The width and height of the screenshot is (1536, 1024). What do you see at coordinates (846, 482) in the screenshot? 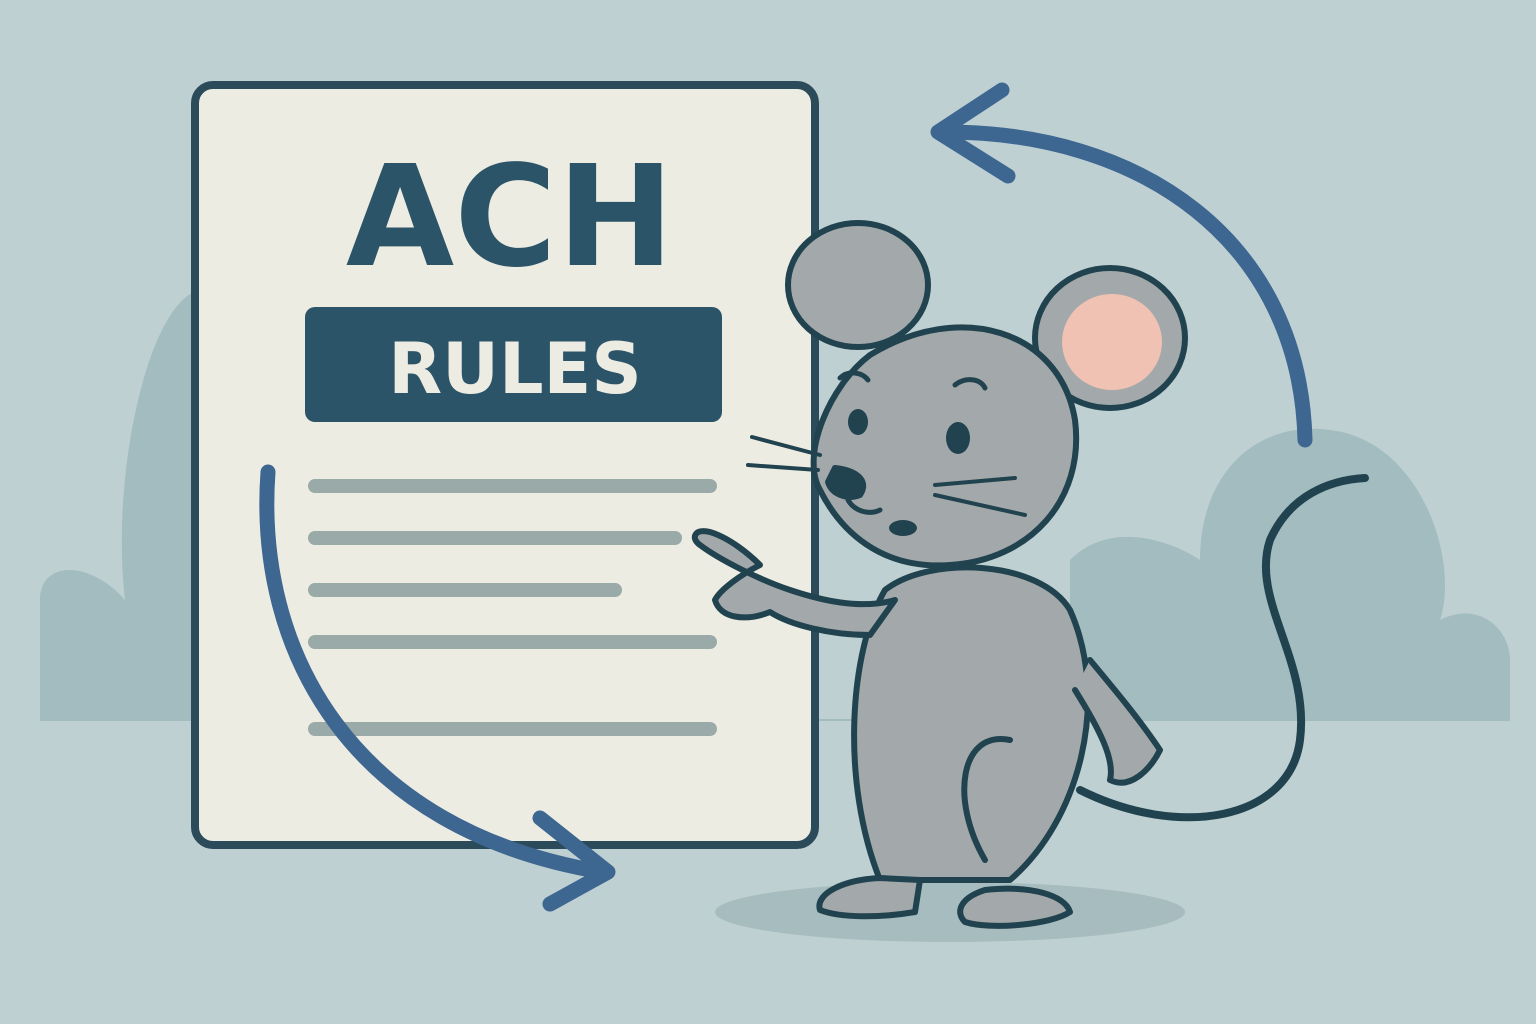
I see `mouse-nose` at bounding box center [846, 482].